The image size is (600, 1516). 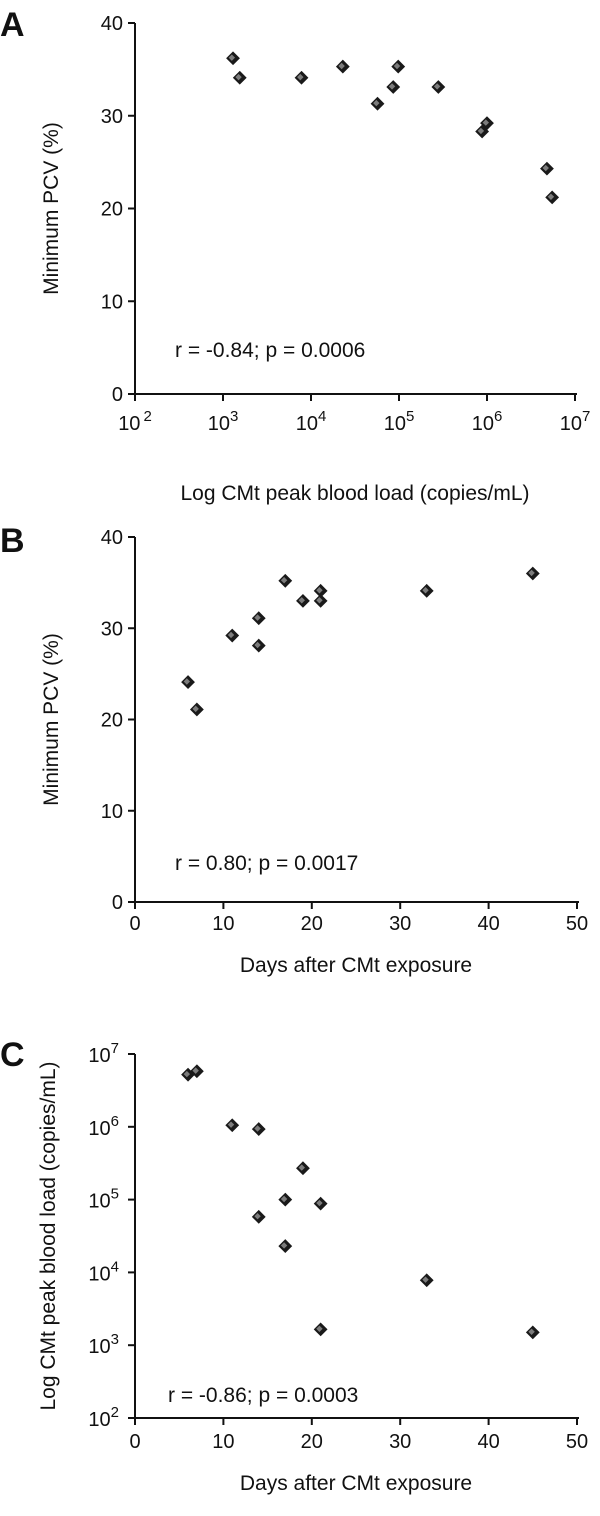 What do you see at coordinates (103, 1344) in the screenshot?
I see `y-tick-label: 10³` at bounding box center [103, 1344].